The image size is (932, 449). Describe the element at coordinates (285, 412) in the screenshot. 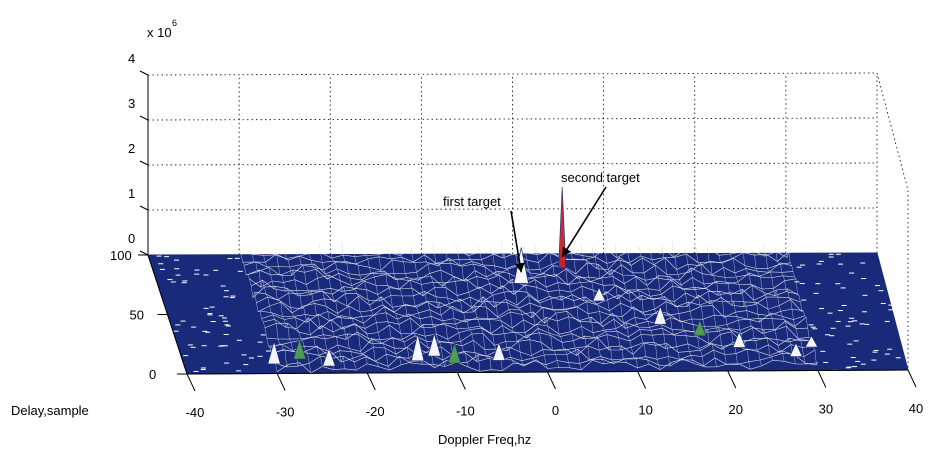

I see `x-tick-label: -30` at that location.